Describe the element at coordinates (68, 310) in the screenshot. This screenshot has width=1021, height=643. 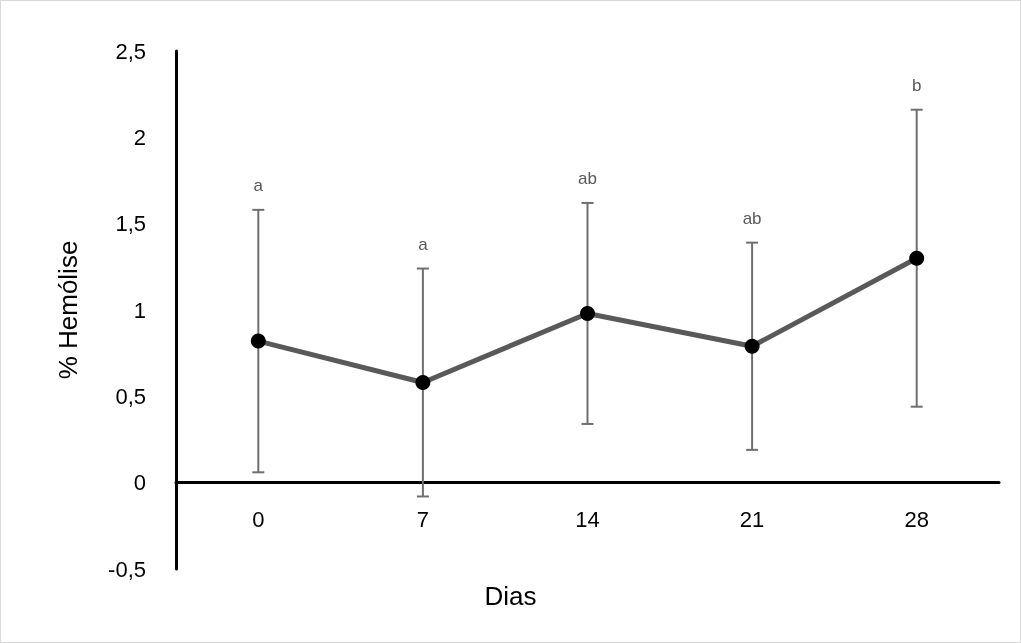
I see `y-axis-title: % Hemólise` at that location.